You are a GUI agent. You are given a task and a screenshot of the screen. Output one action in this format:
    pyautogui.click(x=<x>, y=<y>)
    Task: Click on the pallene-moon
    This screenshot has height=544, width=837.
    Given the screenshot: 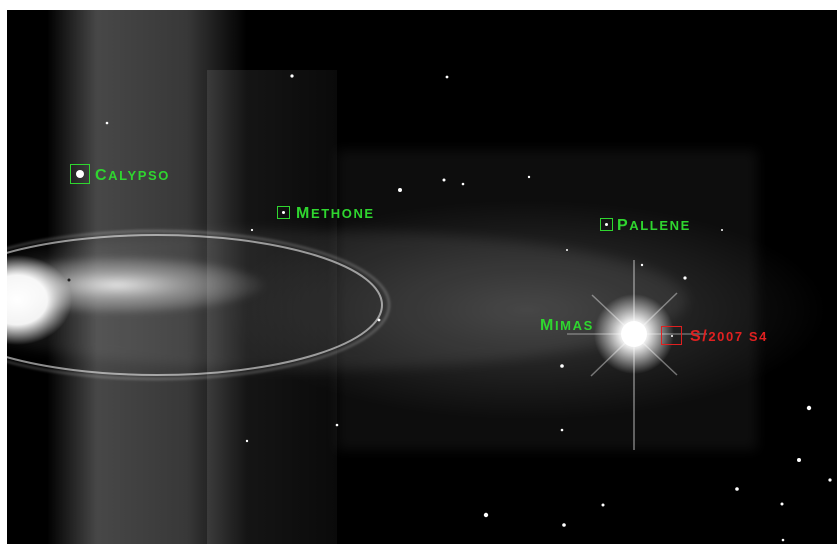 What is the action you would take?
    pyautogui.click(x=606, y=224)
    